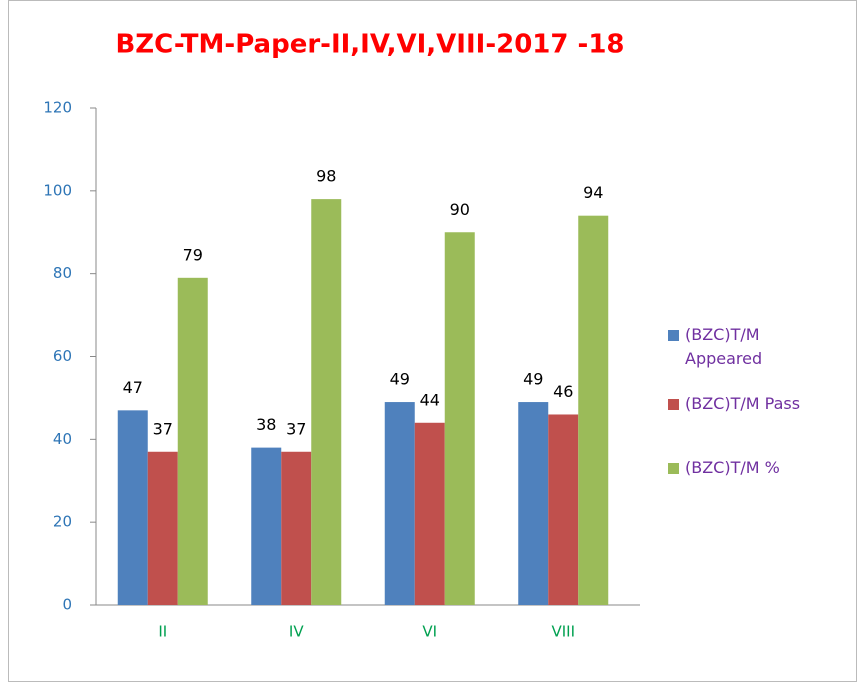 The width and height of the screenshot is (857, 682). What do you see at coordinates (743, 403) in the screenshot?
I see `legend-label: (BZC)T/M Pass` at bounding box center [743, 403].